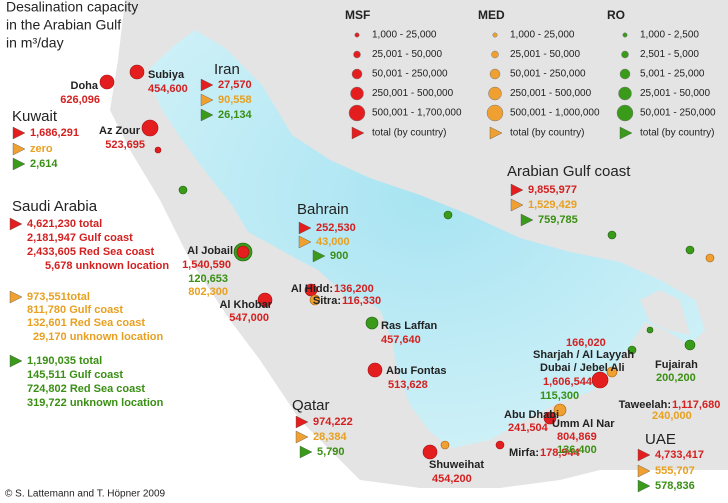  Describe the element at coordinates (235, 115) in the screenshot. I see `country-ro: 26,134` at that location.